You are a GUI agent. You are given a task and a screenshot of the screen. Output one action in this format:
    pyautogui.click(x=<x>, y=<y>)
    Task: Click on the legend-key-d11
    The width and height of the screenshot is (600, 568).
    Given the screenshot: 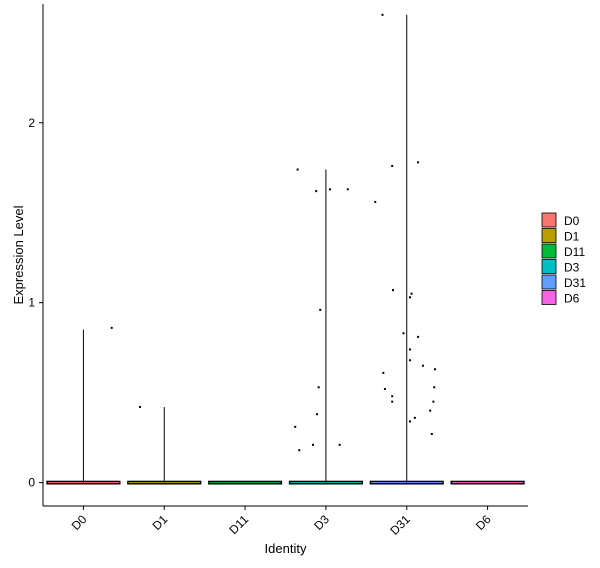 What is the action you would take?
    pyautogui.click(x=549, y=251)
    